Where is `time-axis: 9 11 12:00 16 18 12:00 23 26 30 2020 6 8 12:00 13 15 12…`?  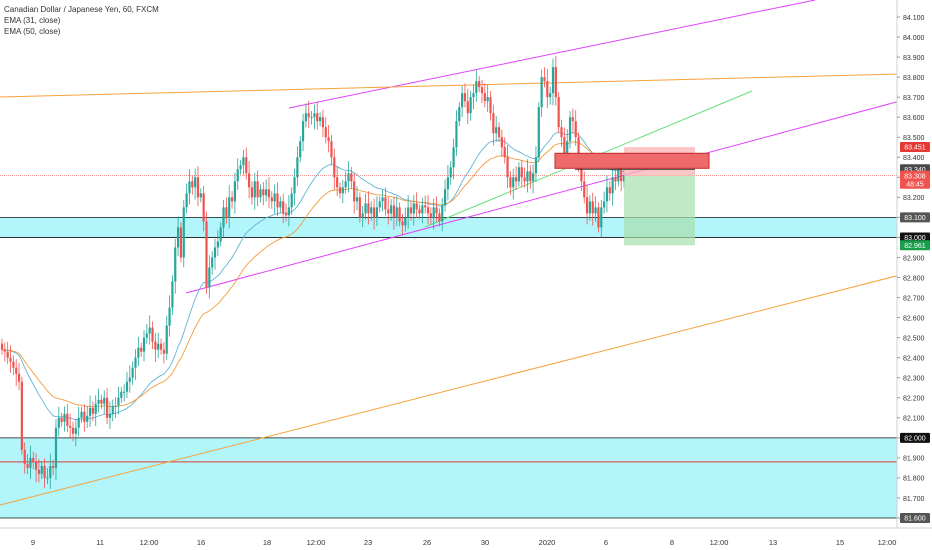
time-axis: 9 11 12:00 16 18 12:00 23 26 30 2020 6 8 12:00 13 15 12… is located at coordinates (466, 538).